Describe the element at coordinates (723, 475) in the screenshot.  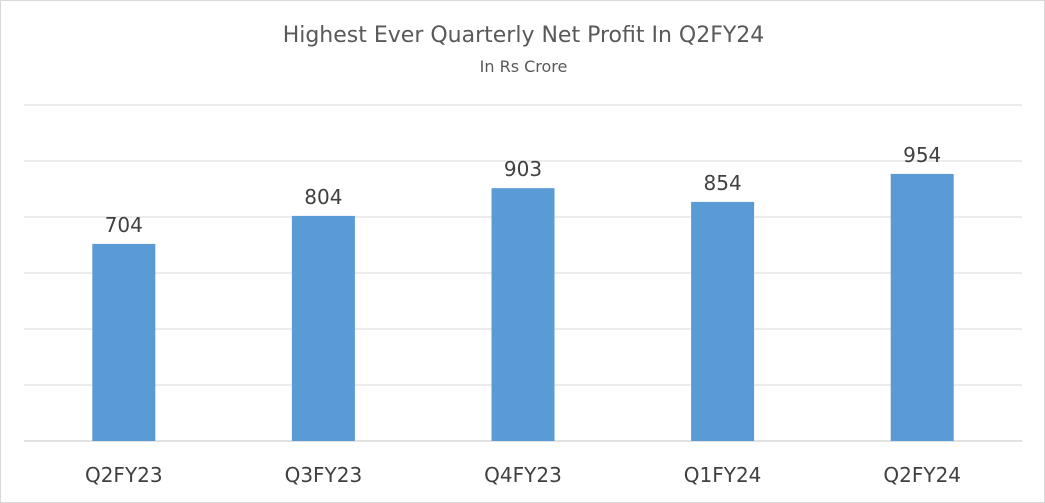
I see `x-tick-label-q1fy24: Q1FY24` at that location.